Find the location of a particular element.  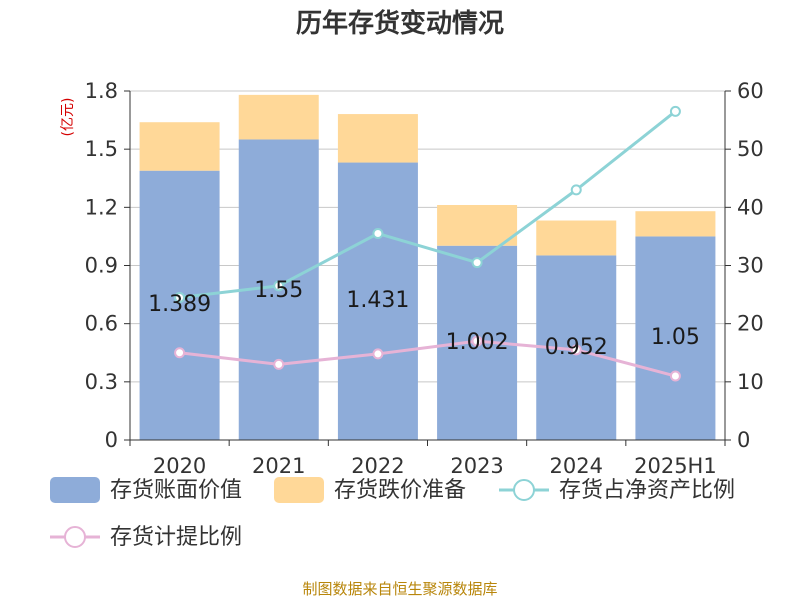

legend-label-book-value: 存货账面价值 is located at coordinates (176, 490).